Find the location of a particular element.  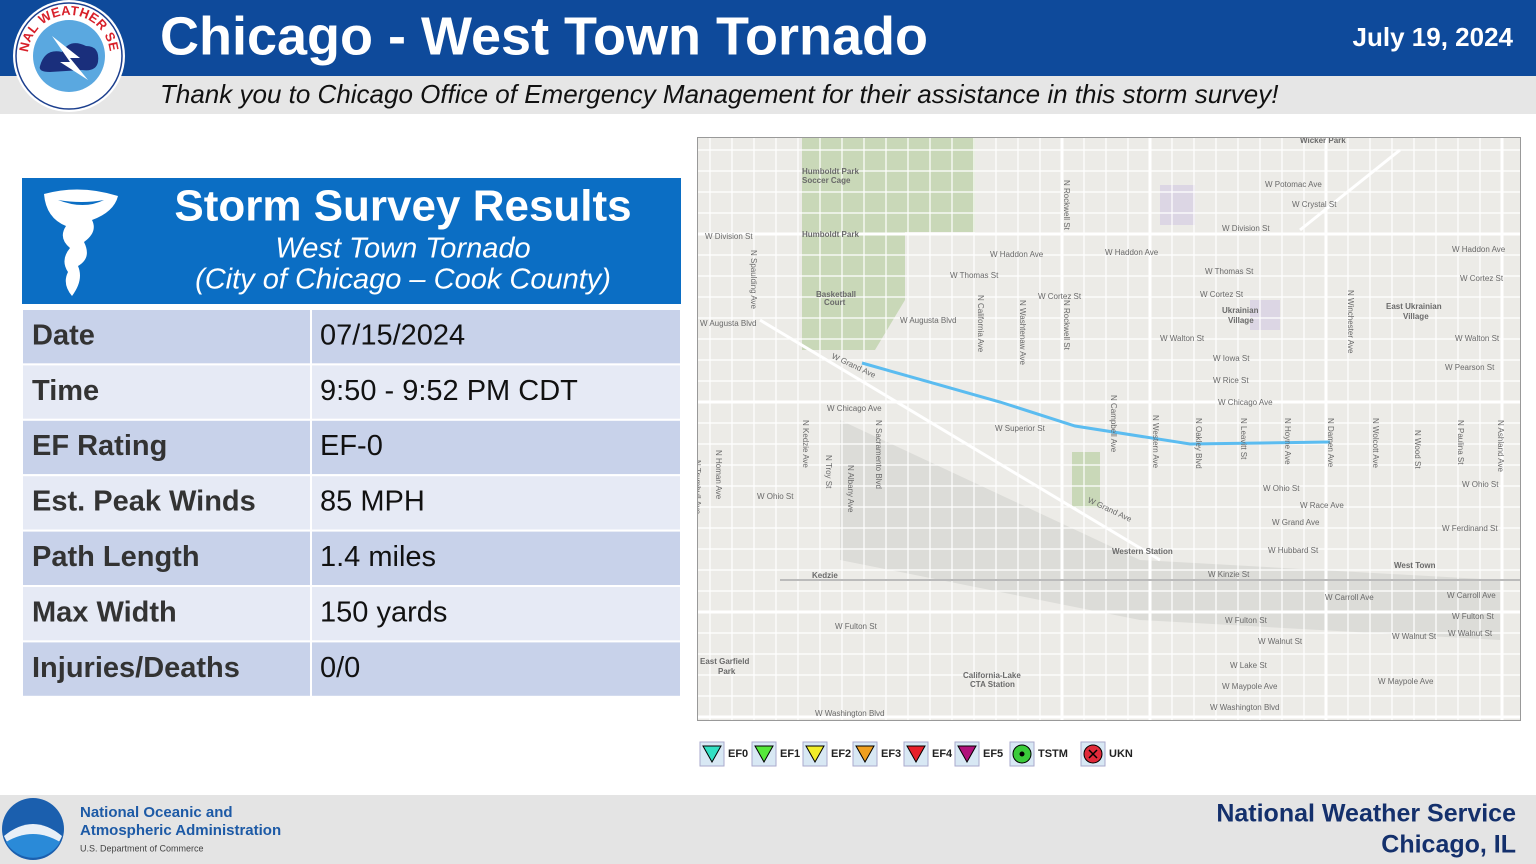

noaa-name: Atmospheric Administration is located at coordinates (180, 830).